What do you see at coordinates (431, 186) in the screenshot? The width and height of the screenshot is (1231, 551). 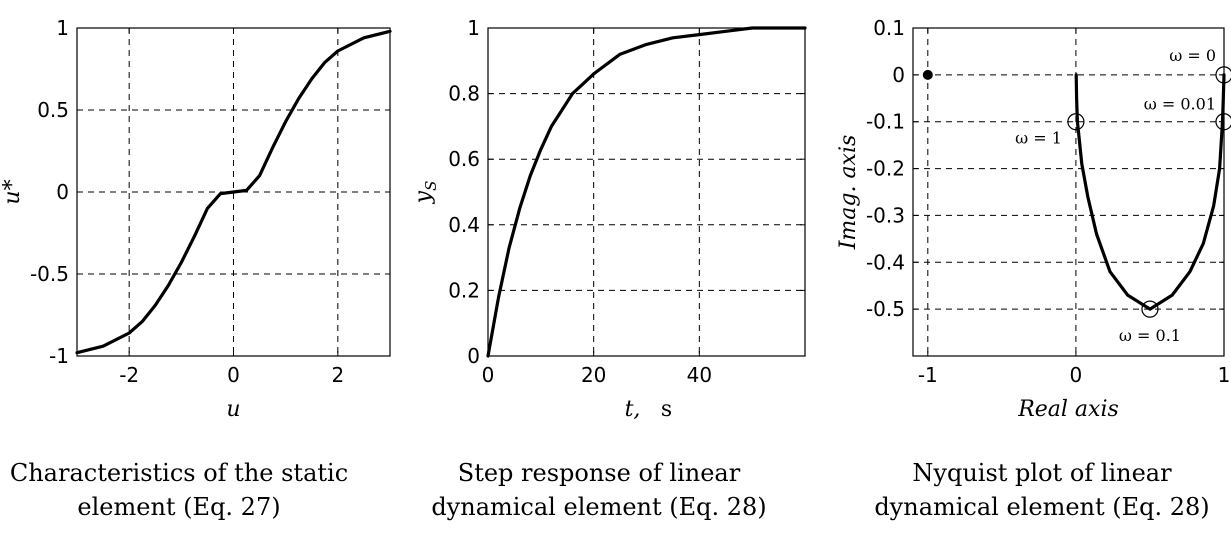 I see `y-axis-label-subscript: S` at bounding box center [431, 186].